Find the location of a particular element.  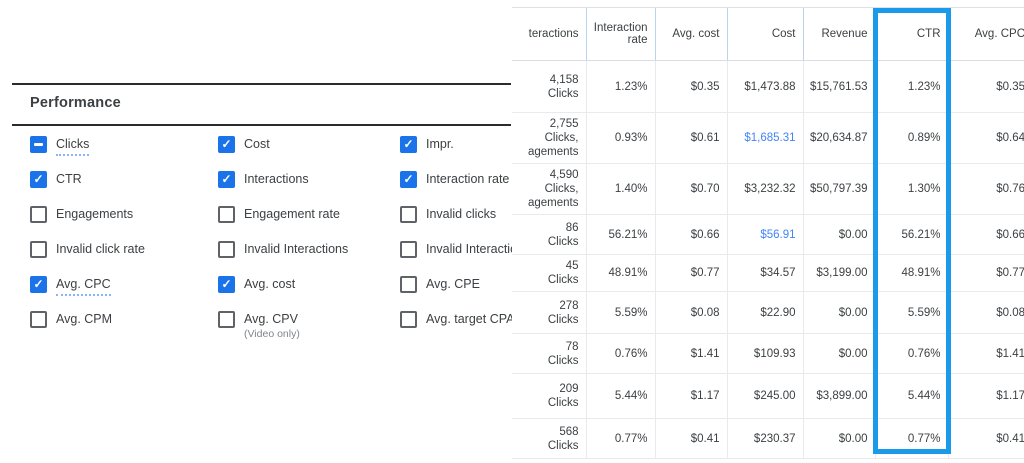

metric-option-sublabel: (Video only) is located at coordinates (272, 334).